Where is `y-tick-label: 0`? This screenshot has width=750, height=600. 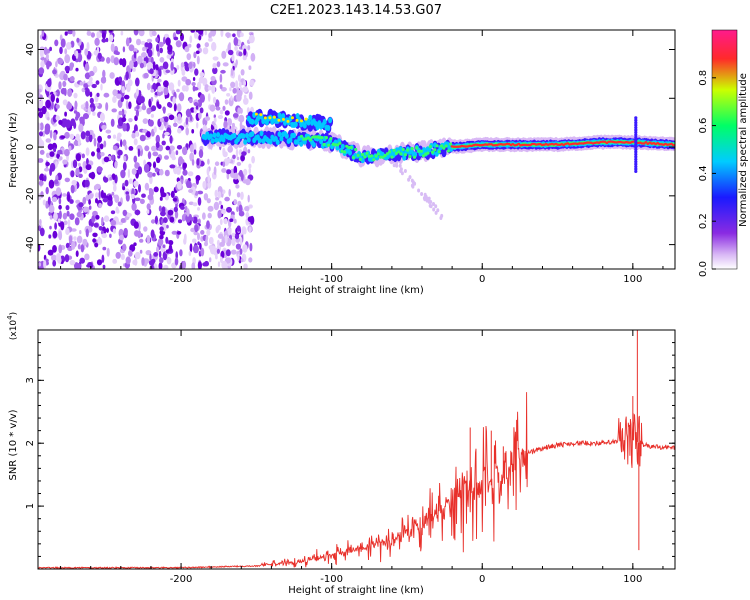
y-tick-label: 0 is located at coordinates (30, 147).